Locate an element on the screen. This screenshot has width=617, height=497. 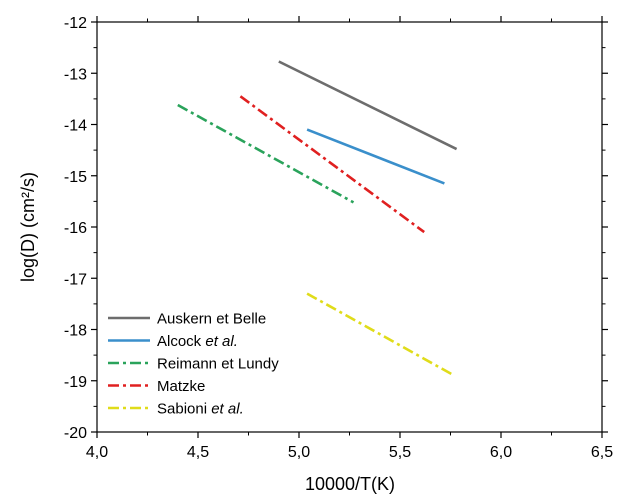
legend-label: Auskern et Belle is located at coordinates (211, 319).